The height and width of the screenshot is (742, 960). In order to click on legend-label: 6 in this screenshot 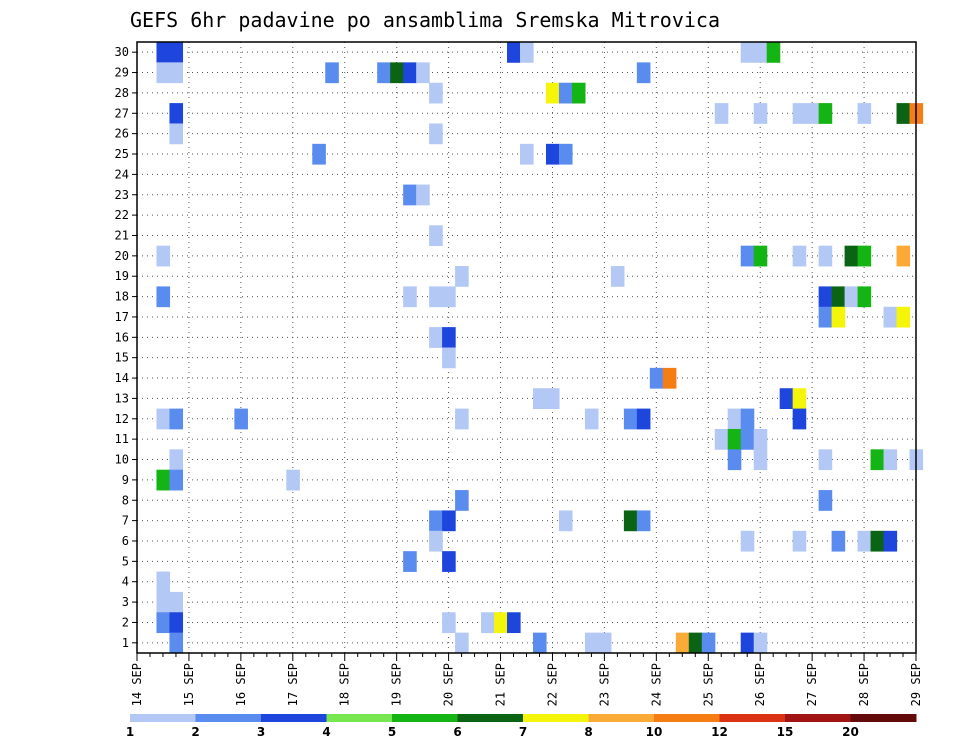, I will do `click(457, 732)`.